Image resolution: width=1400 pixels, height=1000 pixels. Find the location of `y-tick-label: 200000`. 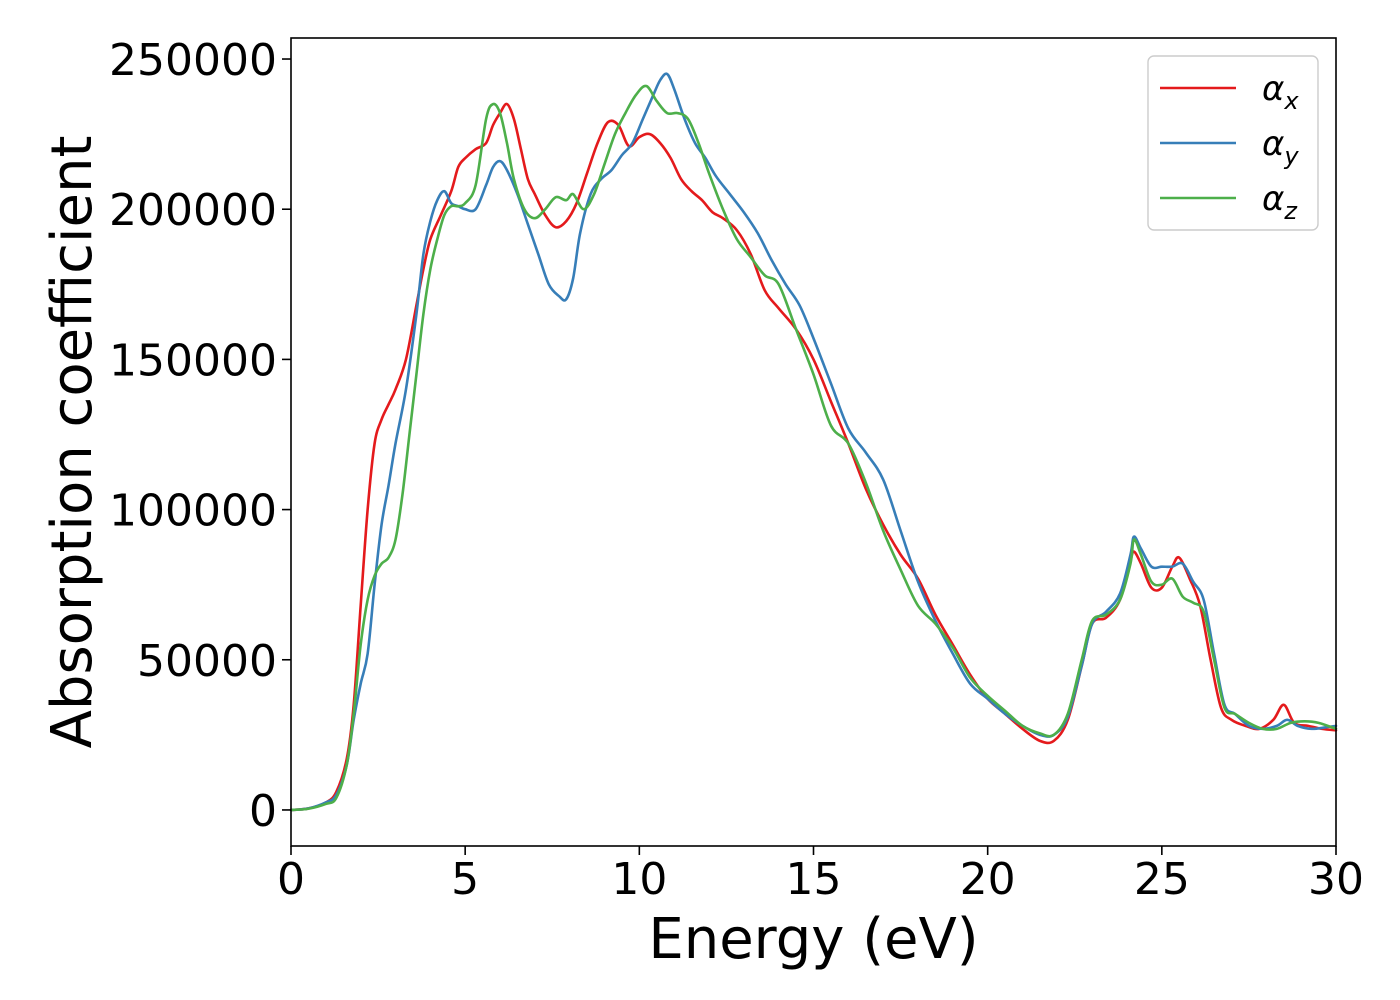

y-tick-label: 200000 is located at coordinates (193, 210).